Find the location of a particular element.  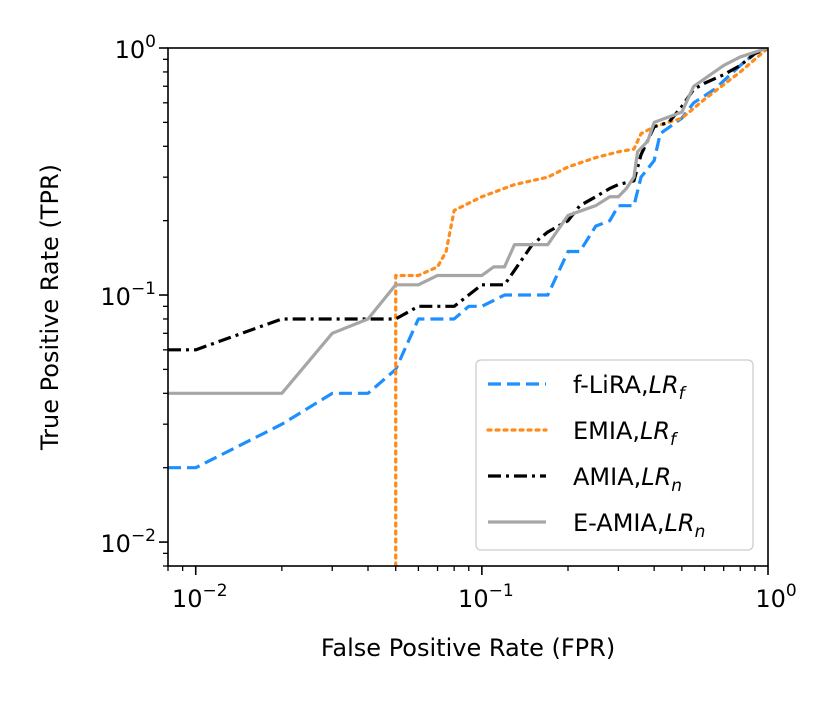

y-axis-label: True Positive Rate (TPR) is located at coordinates (50, 307).